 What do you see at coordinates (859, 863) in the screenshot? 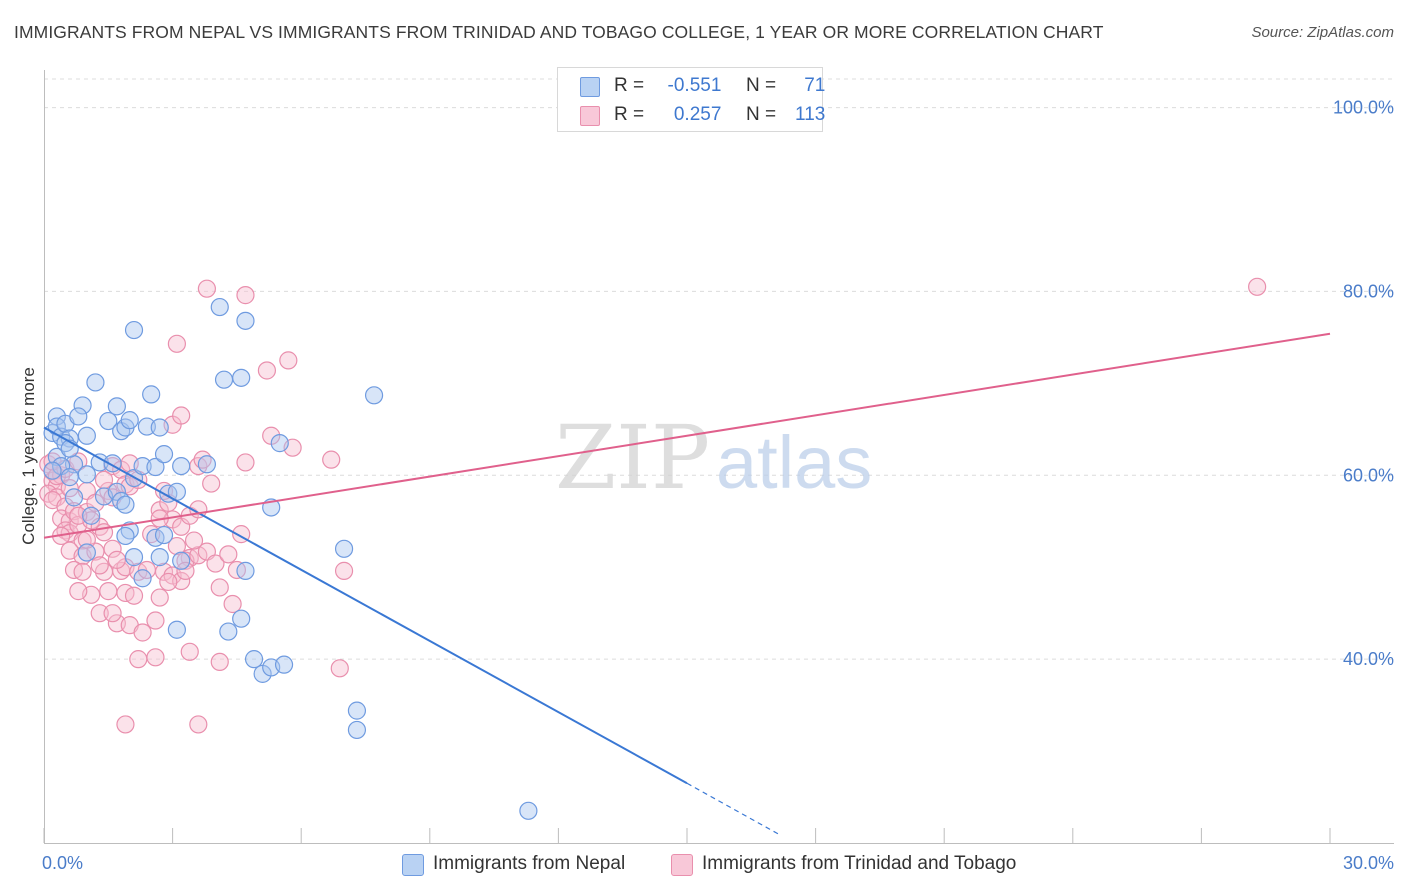
I see `legend-label-trinidad: Immigrants from Trinidad and Tobago` at bounding box center [859, 863].